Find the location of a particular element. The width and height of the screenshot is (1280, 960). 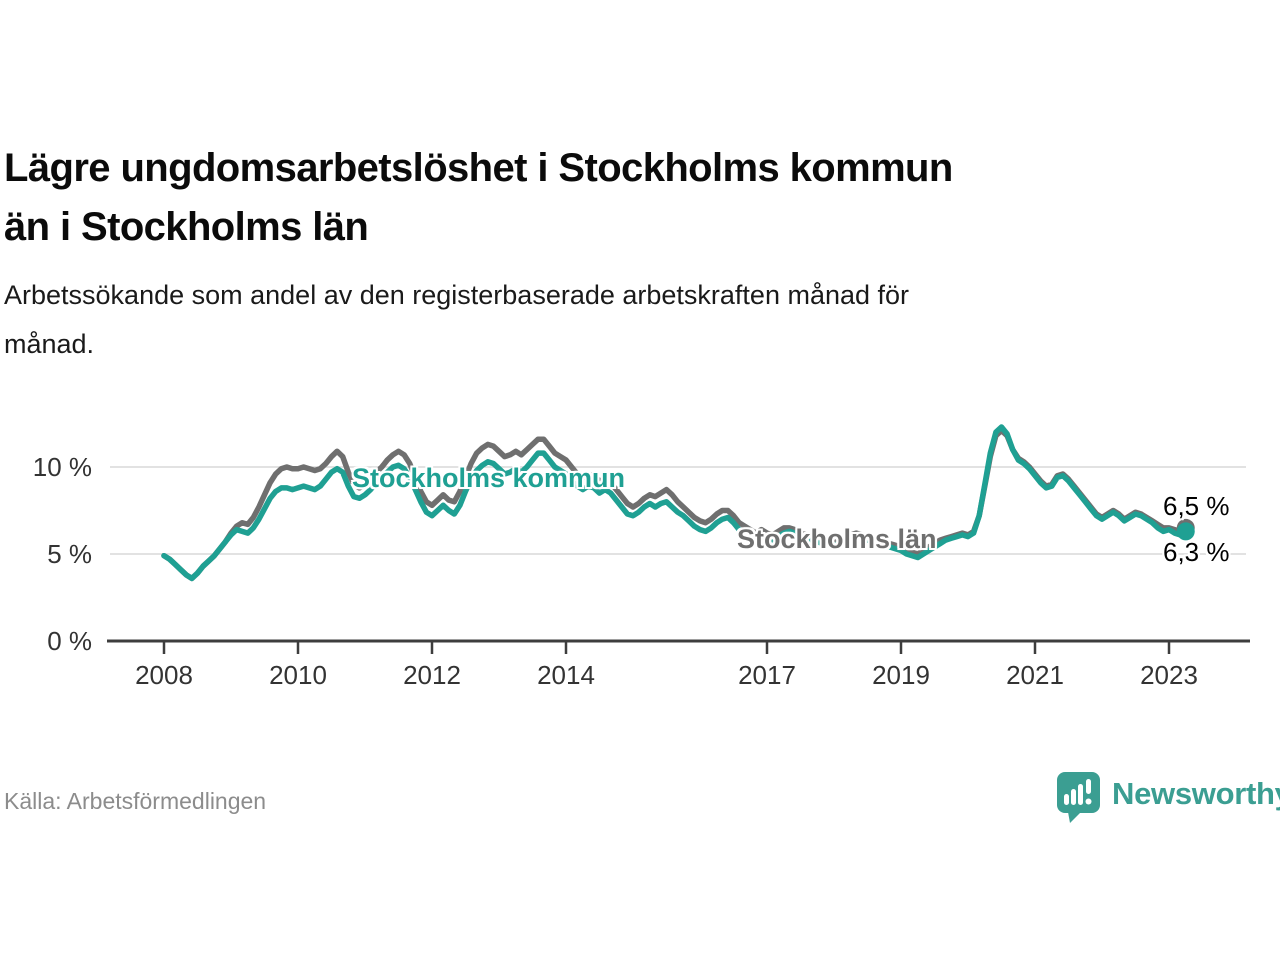

newsworthy-logo-icon is located at coordinates (1078, 797).